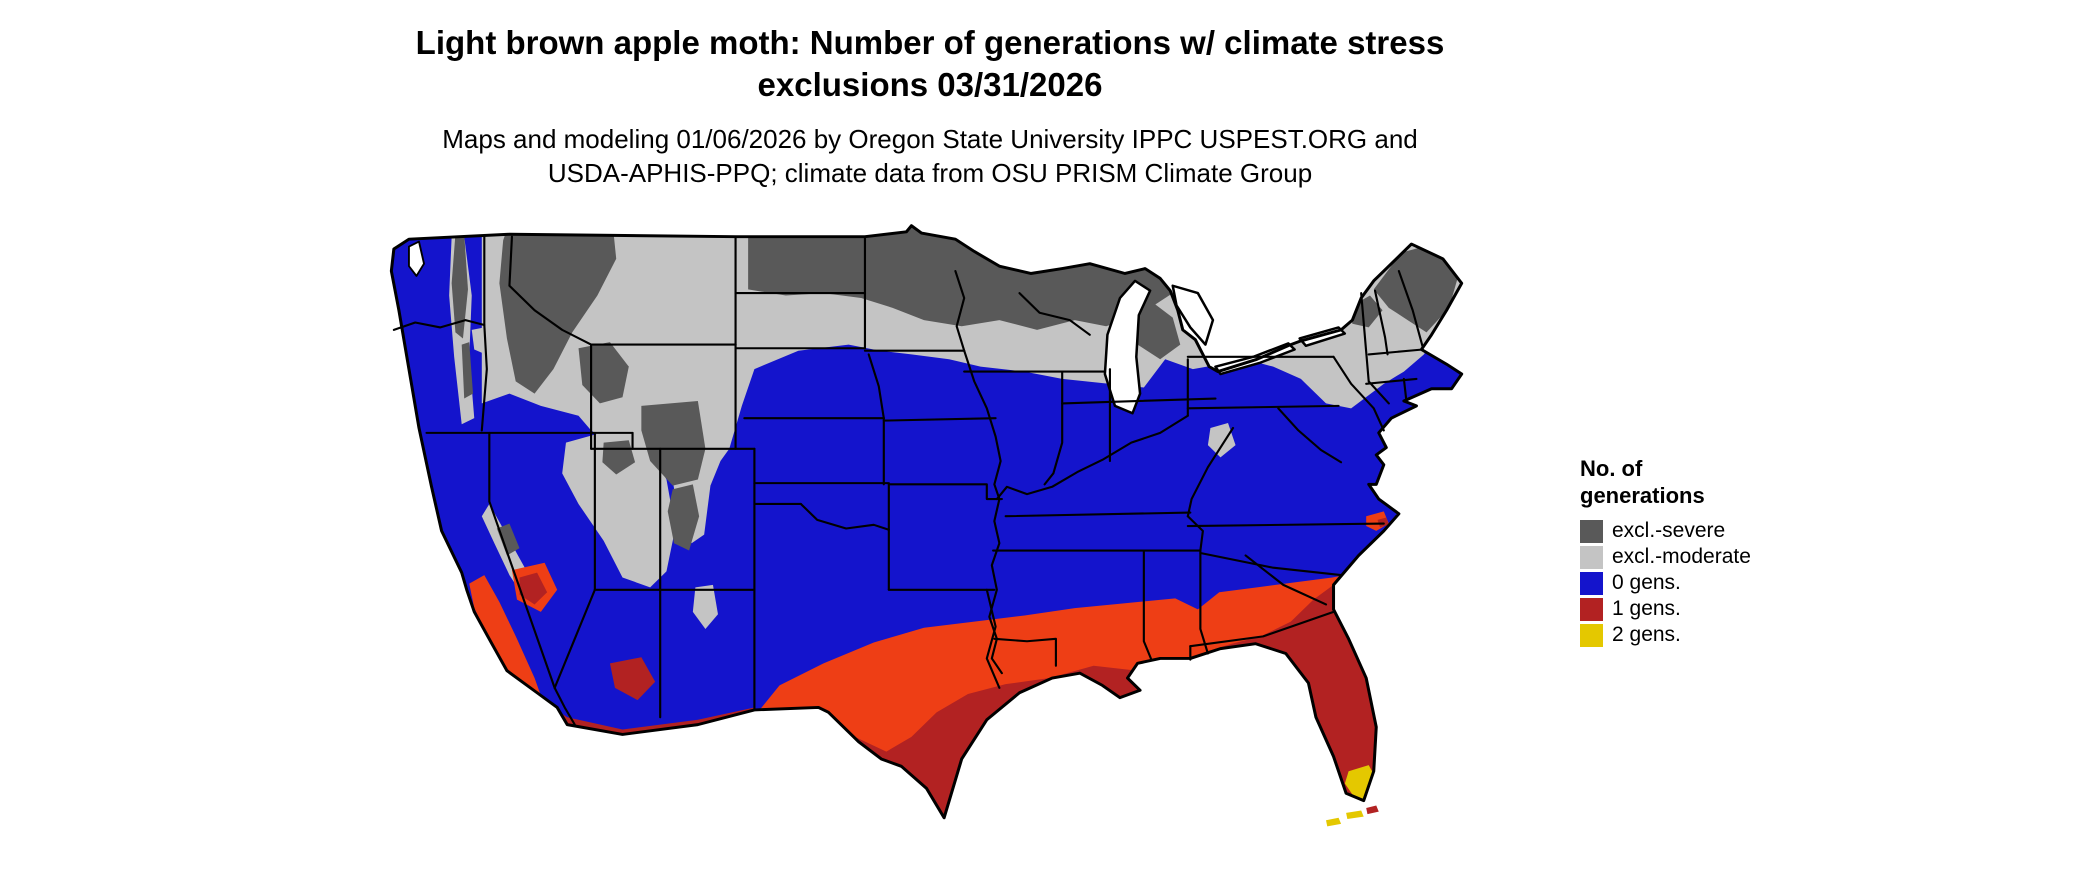 The height and width of the screenshot is (892, 2100). I want to click on legend-title-line-2: generations, so click(1642, 495).